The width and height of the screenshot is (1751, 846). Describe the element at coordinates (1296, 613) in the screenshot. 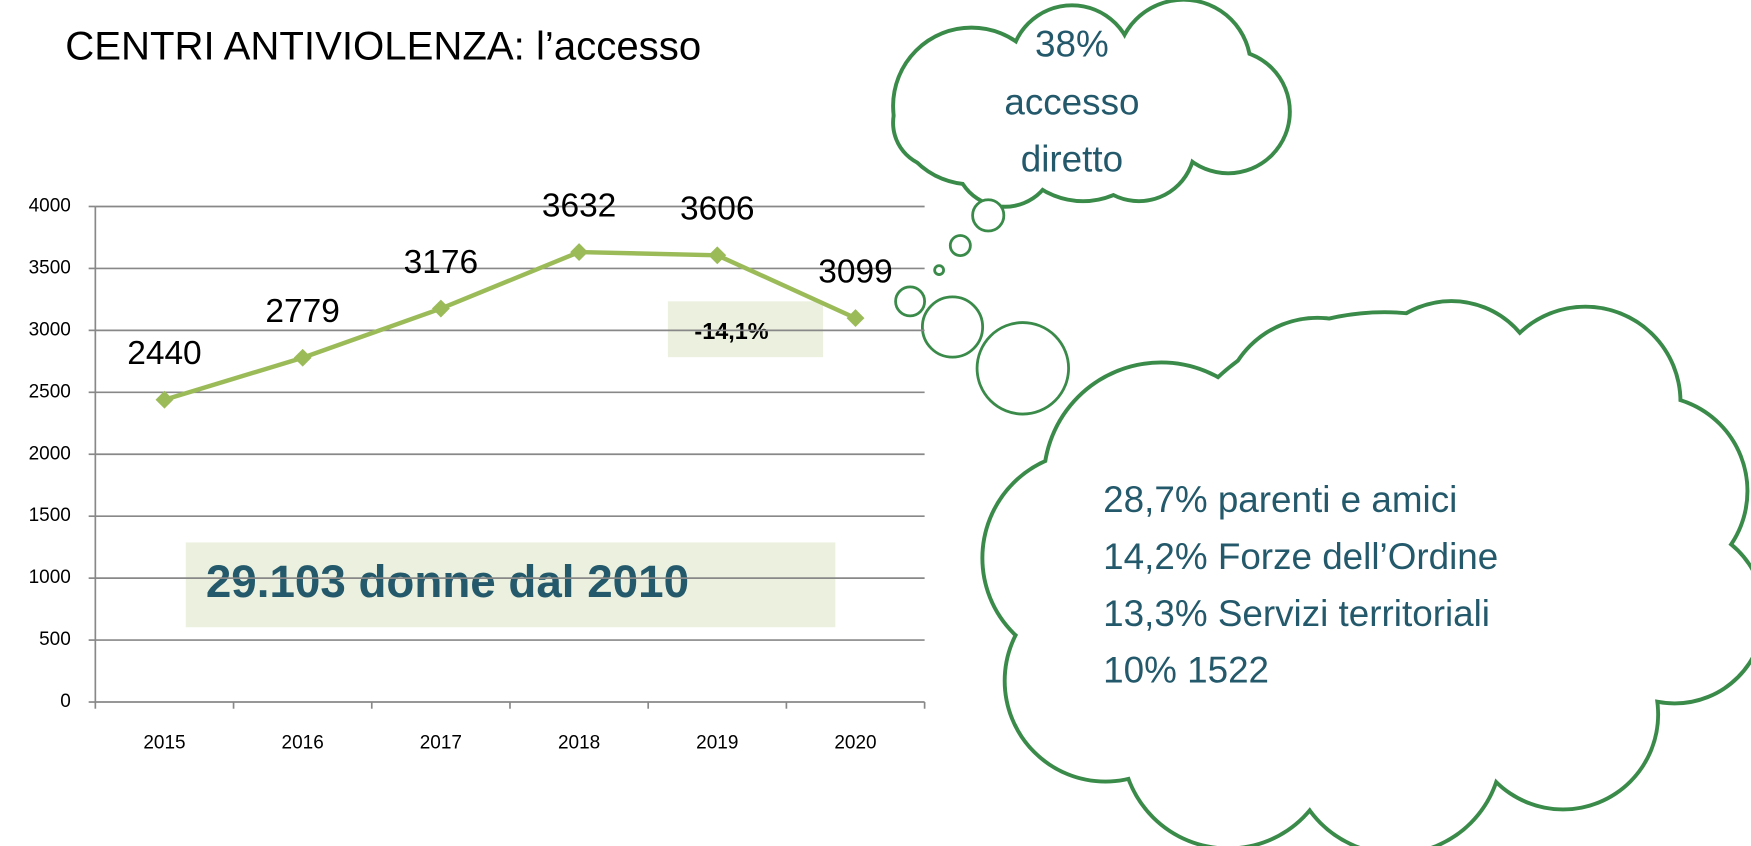

I see `callout-text: 13,3% Servizi territoriali` at that location.